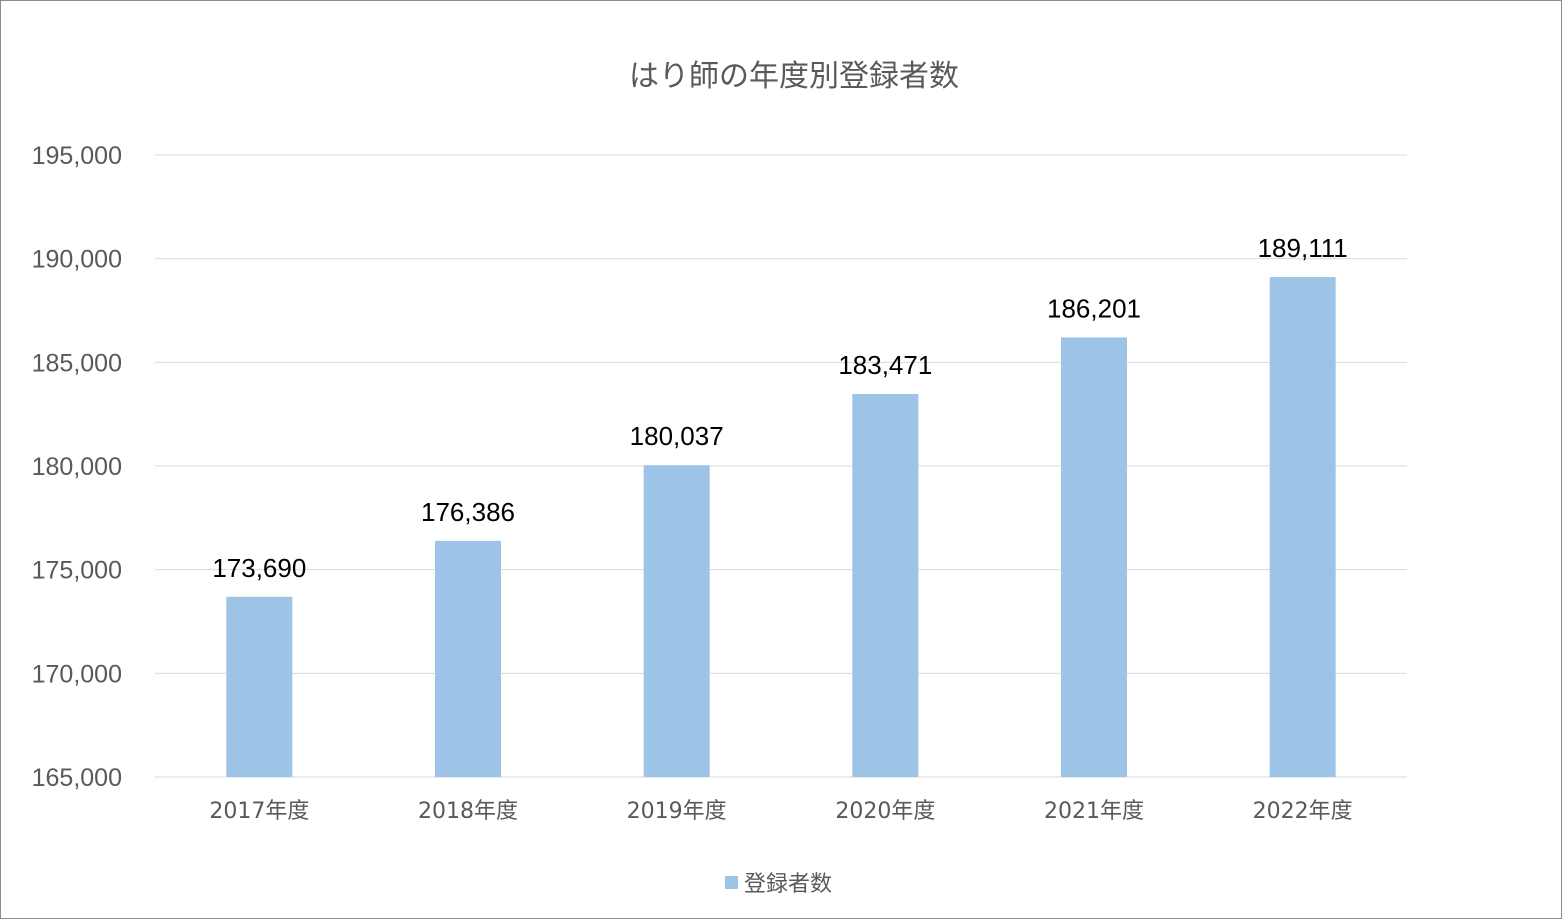 The width and height of the screenshot is (1562, 919). I want to click on data-label: 176,386, so click(468, 512).